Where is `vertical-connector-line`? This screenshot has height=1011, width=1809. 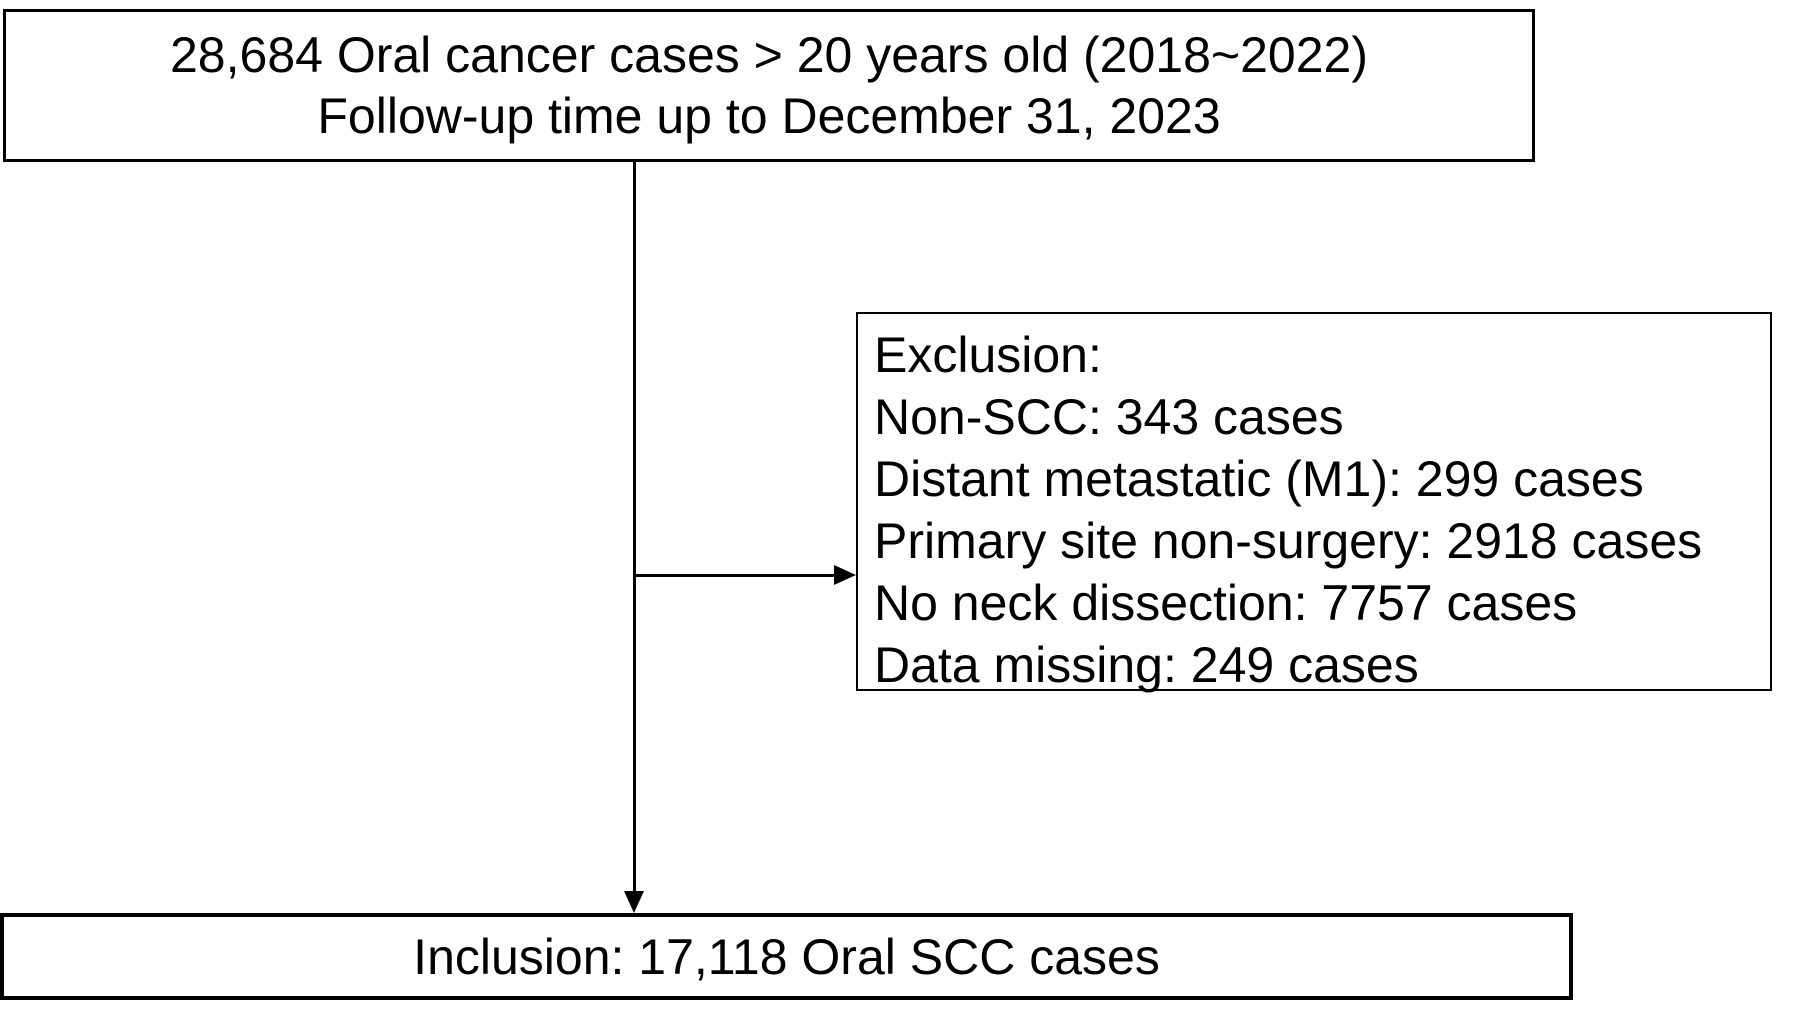
vertical-connector-line is located at coordinates (634, 526).